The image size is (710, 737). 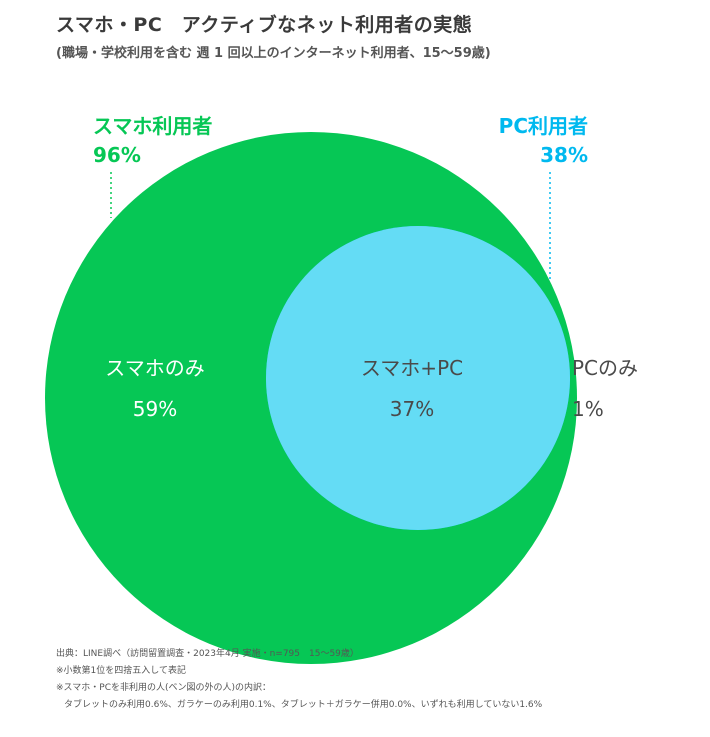 I want to click on nonuser-note: ※スマホ・PCを非利用の人(ベン図の外の人)の内訳：, so click(x=164, y=688).